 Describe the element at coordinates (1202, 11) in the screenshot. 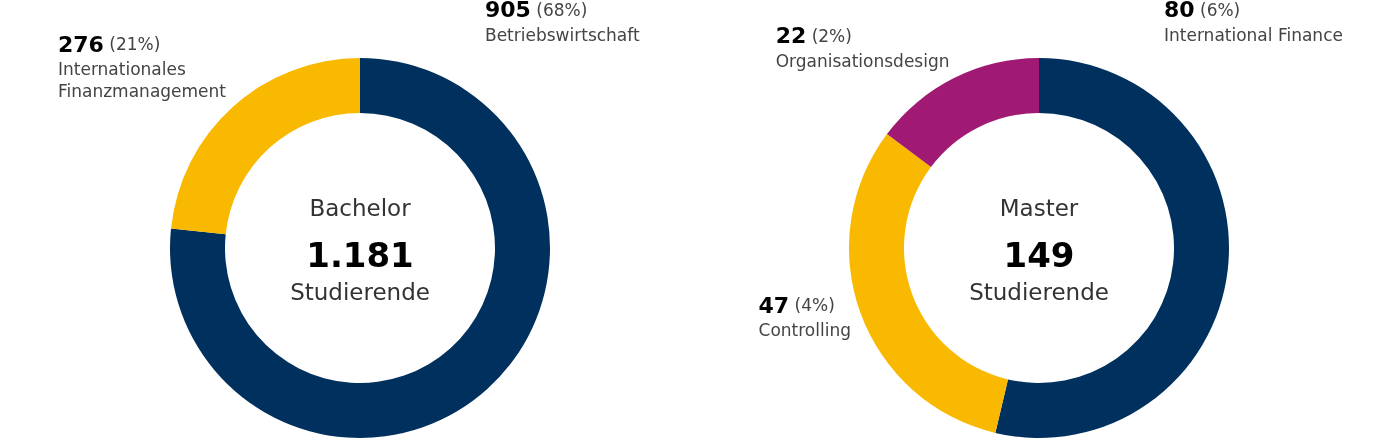

I see `data-label: 80 (6%)` at that location.